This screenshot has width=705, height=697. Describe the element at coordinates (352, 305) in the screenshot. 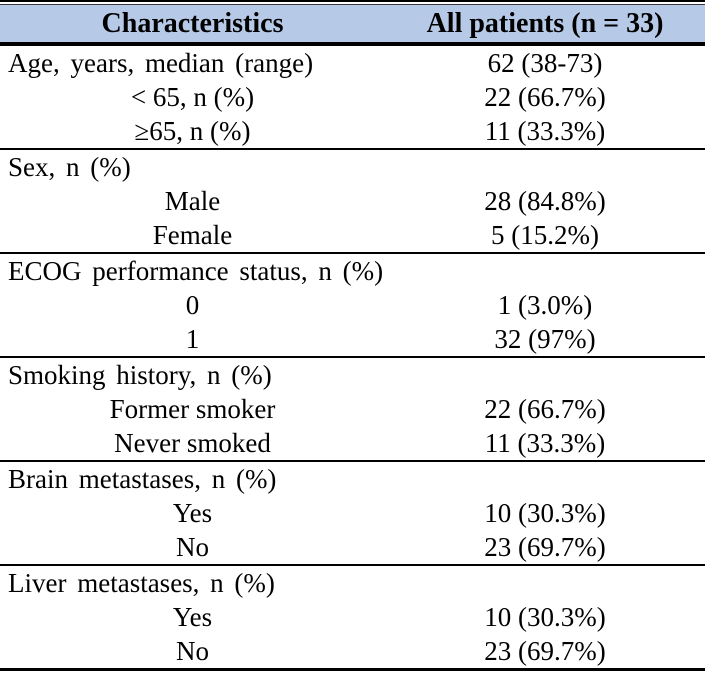

I see `table-row: 0 1 (3.0%)` at that location.